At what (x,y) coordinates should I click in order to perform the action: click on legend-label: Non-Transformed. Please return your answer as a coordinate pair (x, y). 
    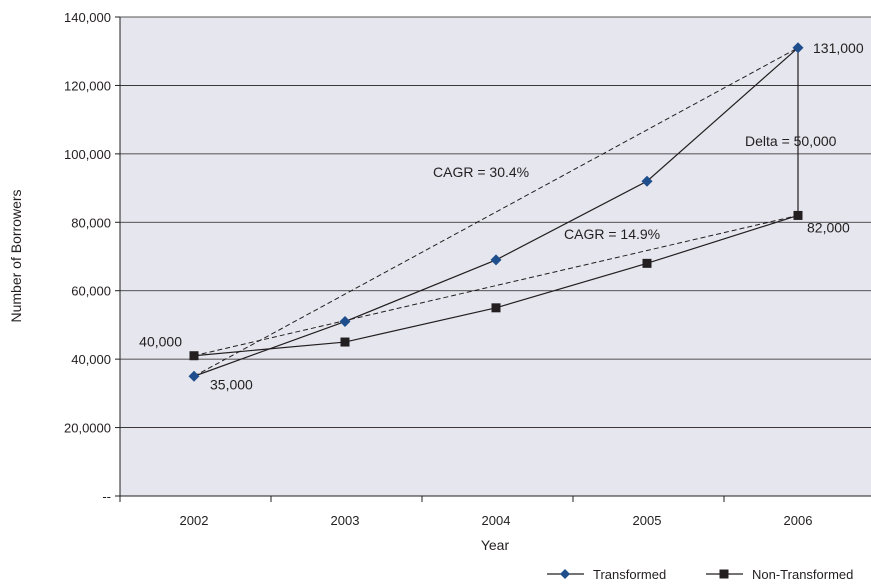
    Looking at the image, I should click on (802, 574).